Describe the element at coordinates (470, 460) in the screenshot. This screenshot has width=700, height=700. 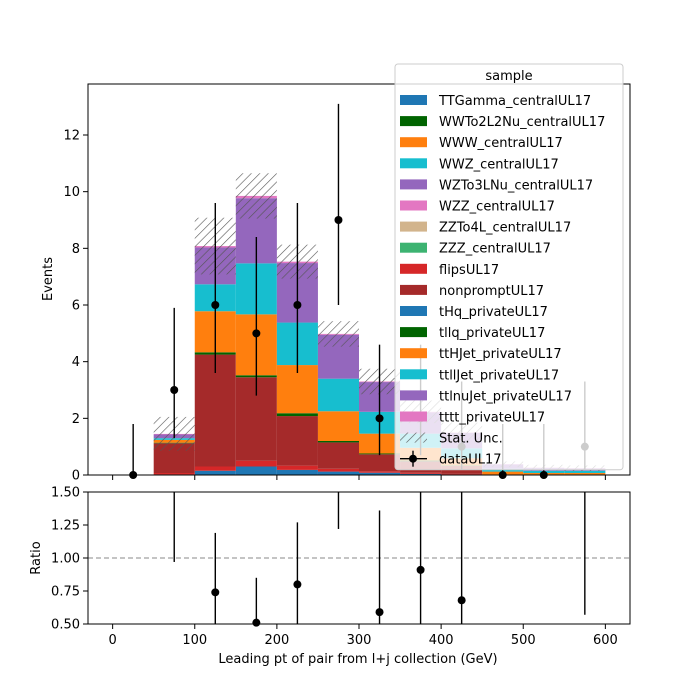
I see `legend-label-data: dataUL17` at that location.